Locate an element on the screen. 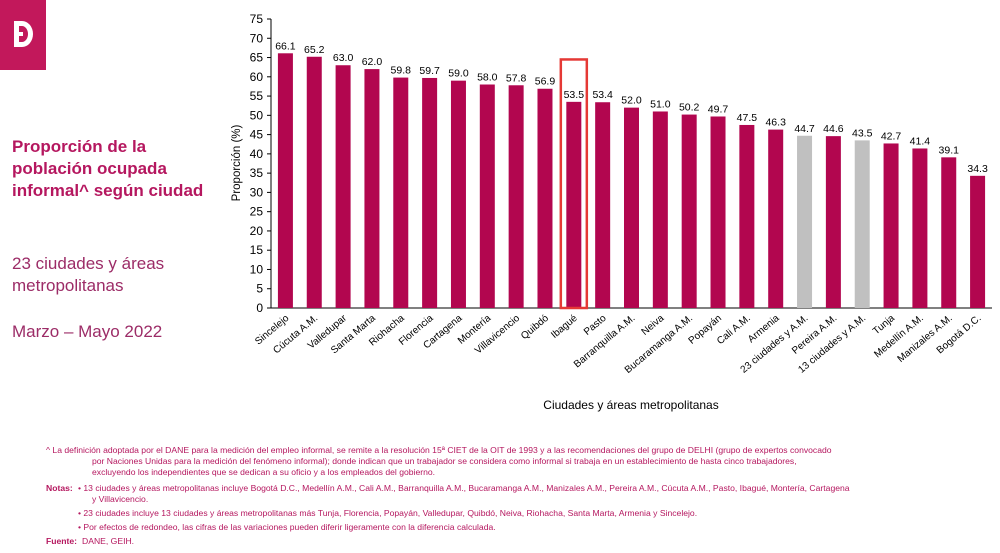 Image resolution: width=1000 pixels, height=553 pixels. y-tick-label: 60 is located at coordinates (257, 77).